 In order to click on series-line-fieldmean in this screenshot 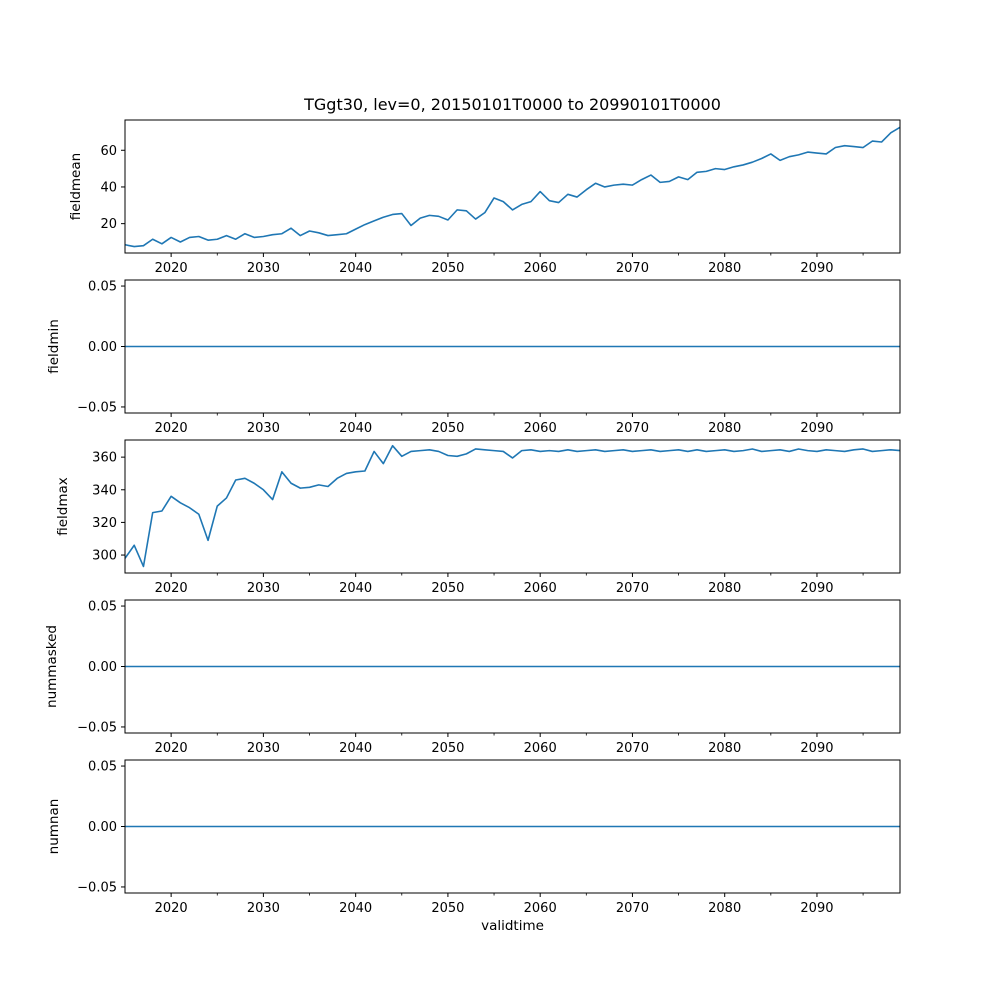, I will do `click(512, 187)`.